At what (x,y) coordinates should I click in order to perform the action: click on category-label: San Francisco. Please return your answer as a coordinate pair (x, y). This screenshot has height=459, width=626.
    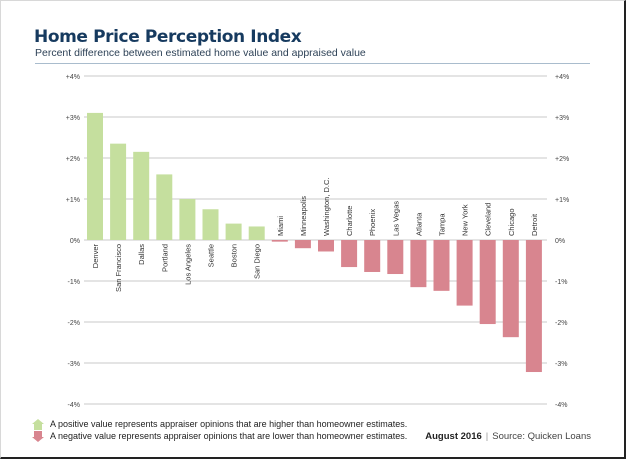
    Looking at the image, I should click on (118, 268).